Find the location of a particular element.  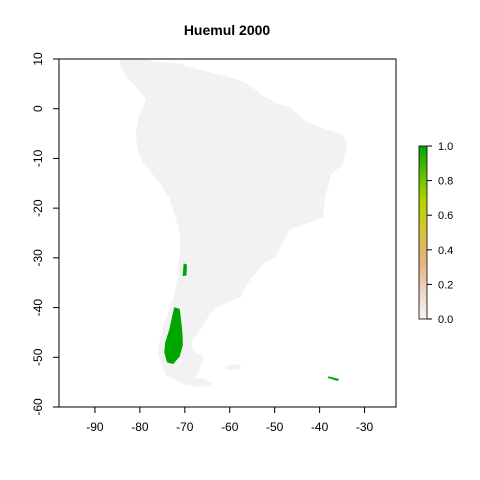

colorbar-tick-label: 0.0 is located at coordinates (445, 320).